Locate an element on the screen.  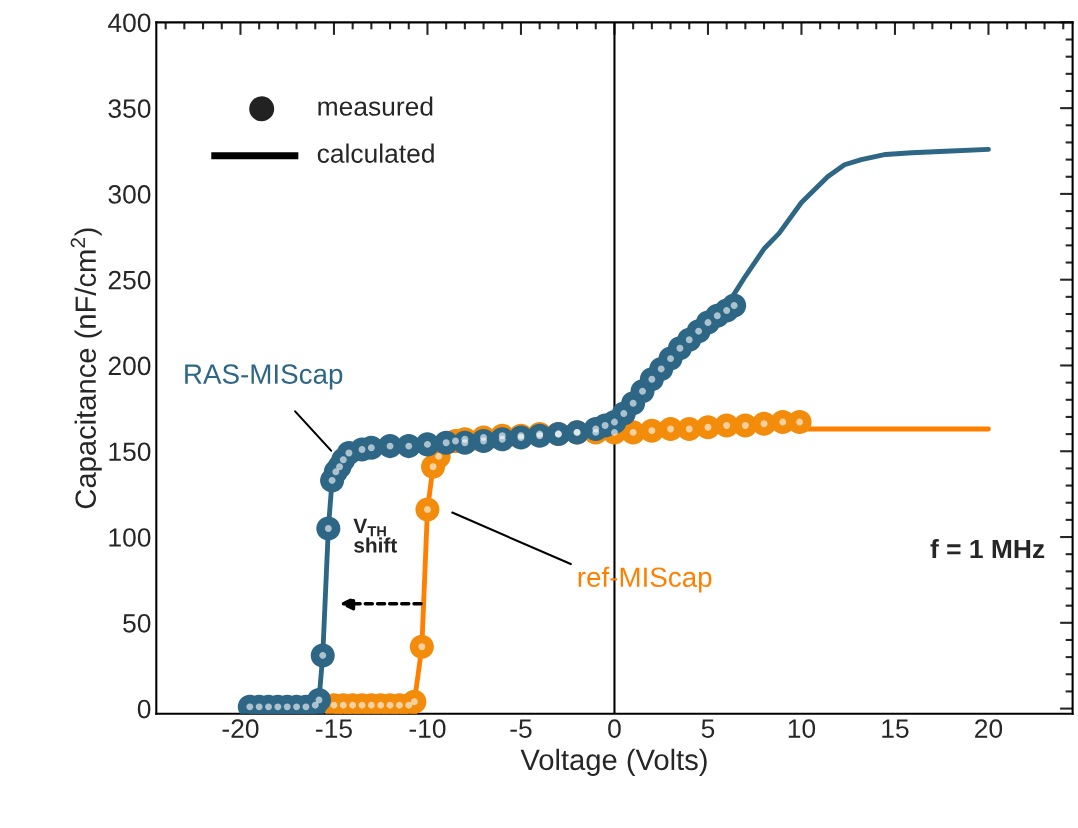
y-tick-label: 50 is located at coordinates (137, 623).